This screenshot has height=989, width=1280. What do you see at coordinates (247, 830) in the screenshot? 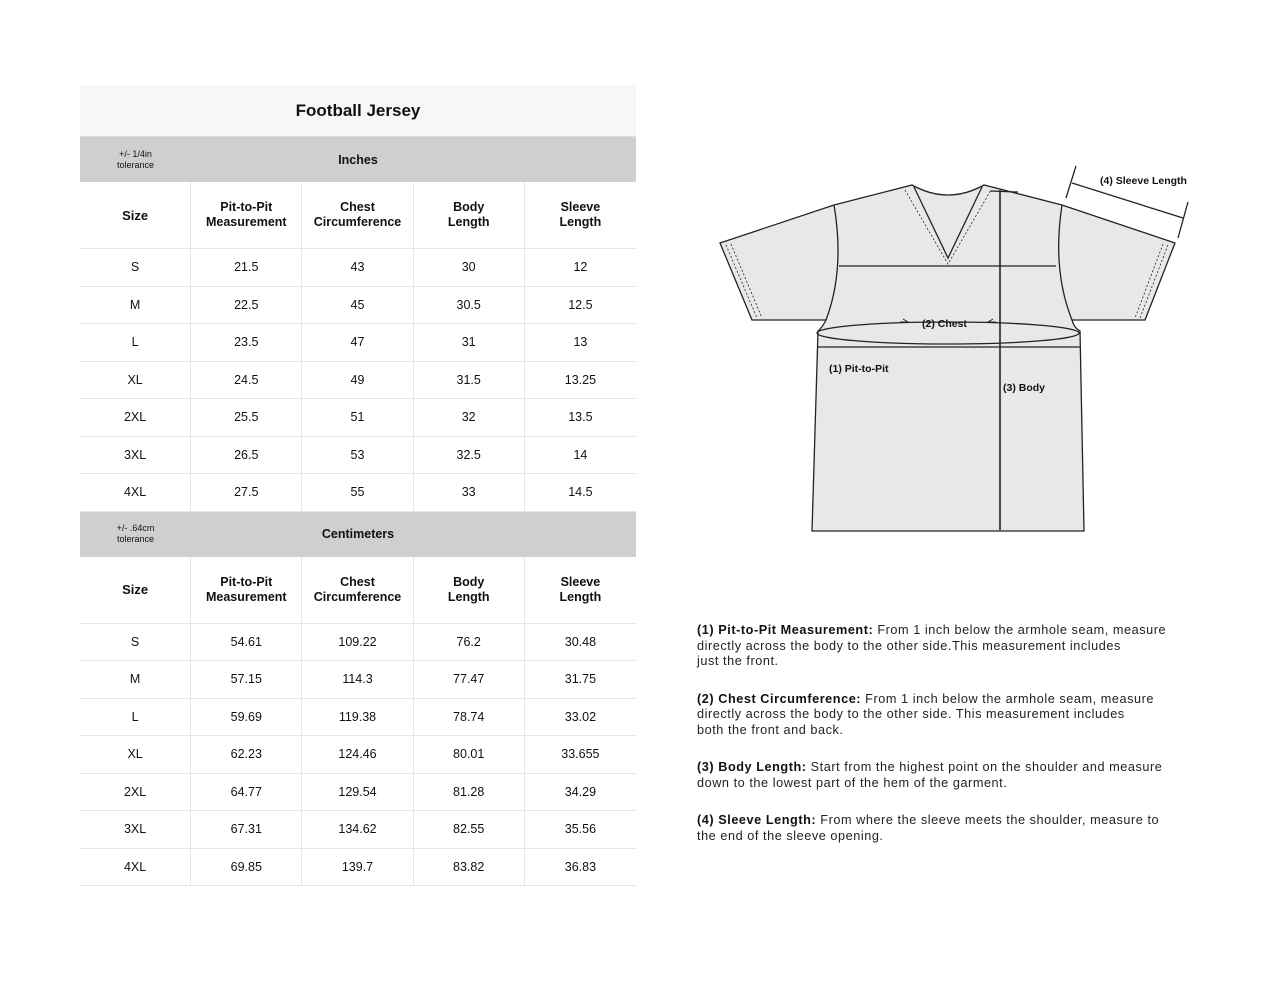
I see `table-cell: 67.31` at bounding box center [247, 830].